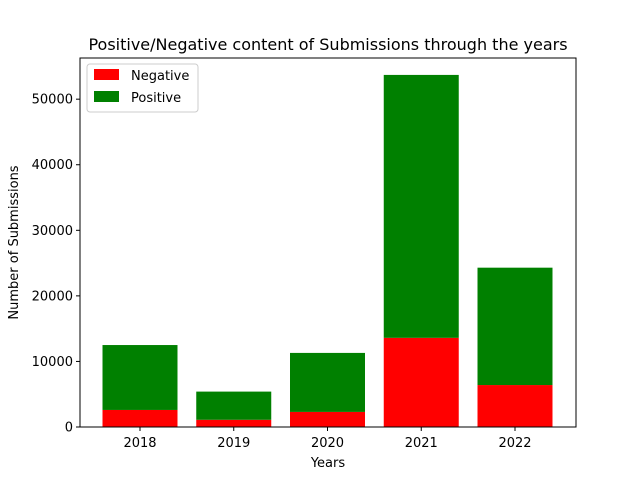 The image size is (640, 484). I want to click on bar-negative-2021, so click(421, 382).